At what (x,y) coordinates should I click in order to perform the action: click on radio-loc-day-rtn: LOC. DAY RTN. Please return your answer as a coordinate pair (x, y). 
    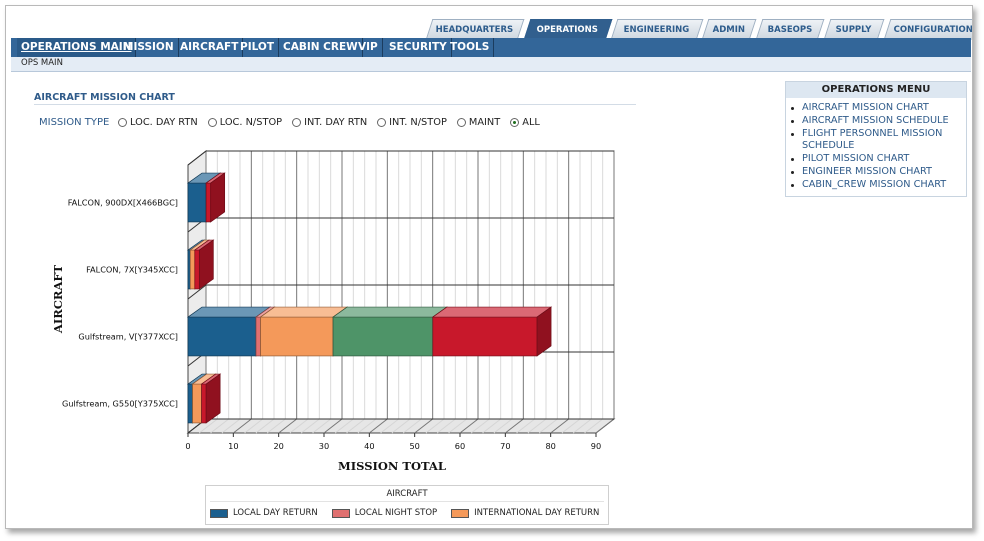
    Looking at the image, I should click on (158, 122).